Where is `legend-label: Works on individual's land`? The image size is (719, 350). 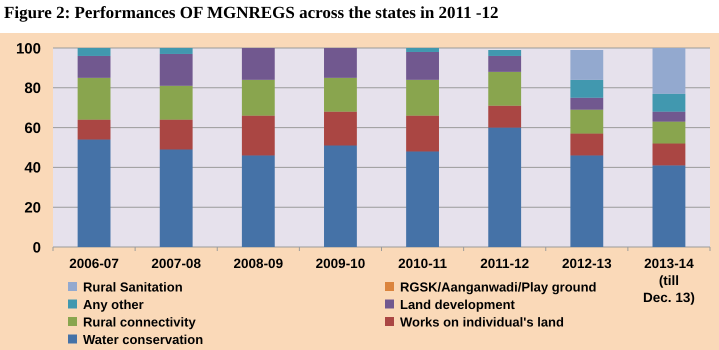 legend-label: Works on individual's land is located at coordinates (482, 322).